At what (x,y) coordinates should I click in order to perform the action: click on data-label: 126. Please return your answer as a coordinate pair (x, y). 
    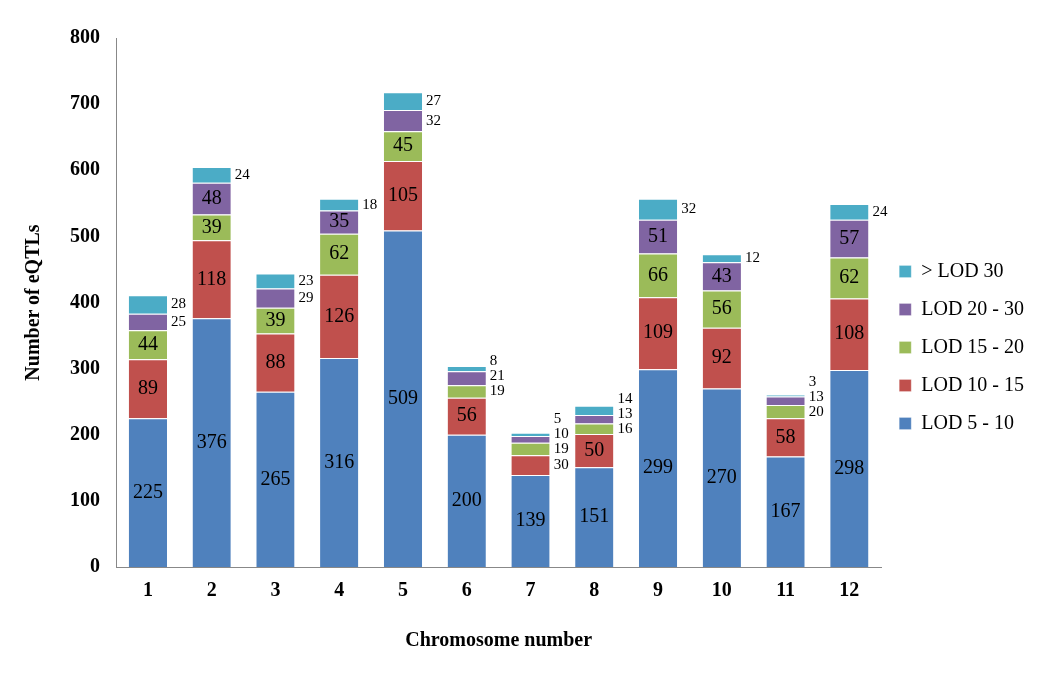
    Looking at the image, I should click on (339, 314).